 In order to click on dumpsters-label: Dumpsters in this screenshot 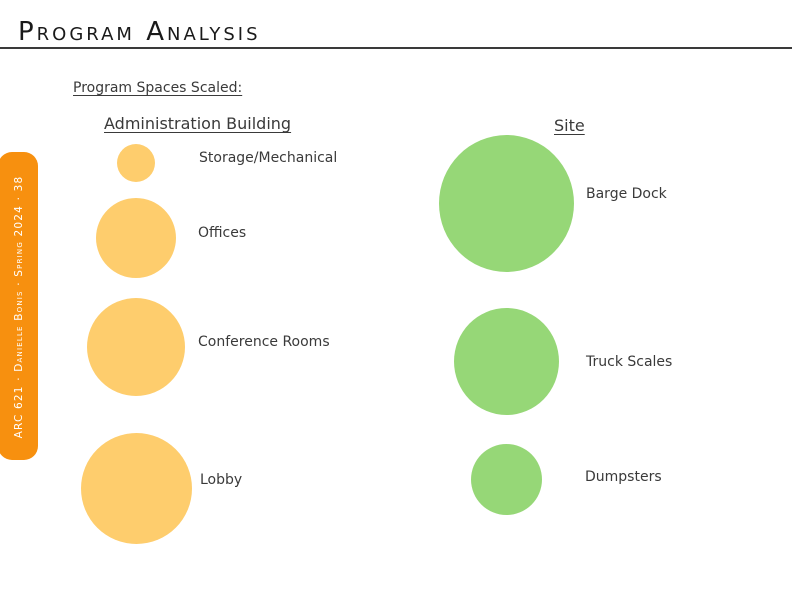, I will do `click(623, 477)`.